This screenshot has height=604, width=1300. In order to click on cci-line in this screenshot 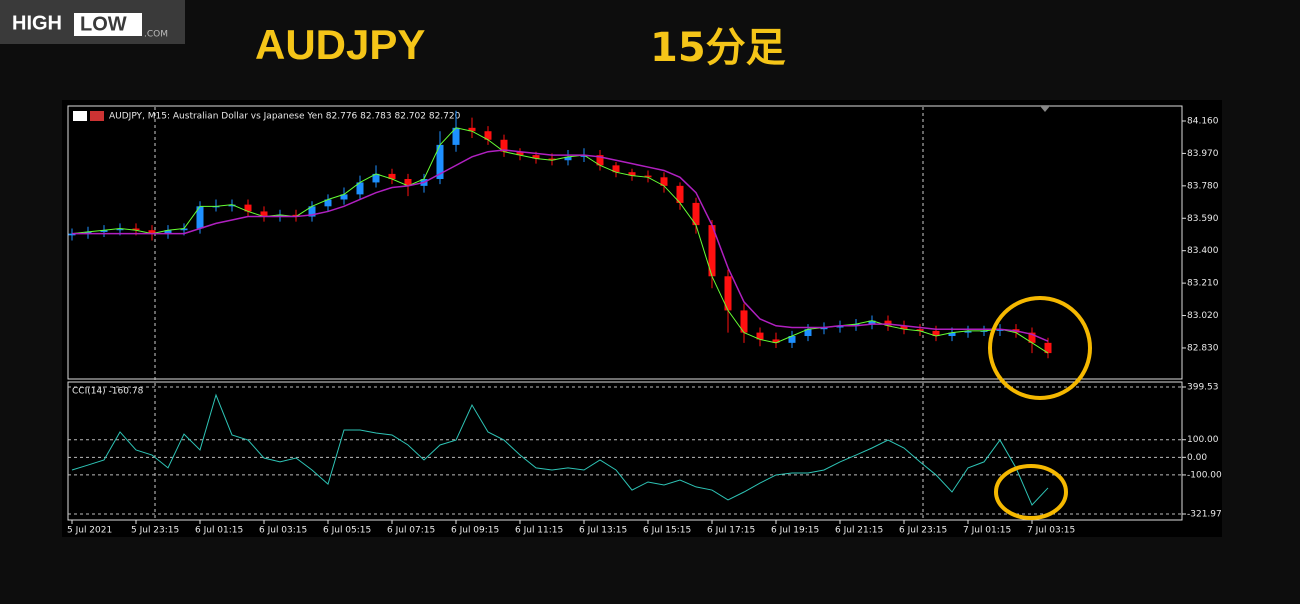, I will do `click(560, 449)`.